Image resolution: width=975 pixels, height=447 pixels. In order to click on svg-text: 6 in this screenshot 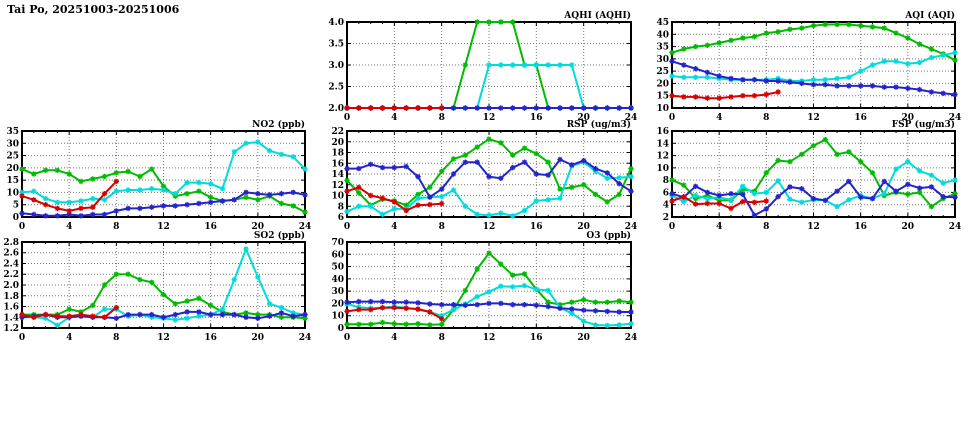, I will do `click(666, 193)`.